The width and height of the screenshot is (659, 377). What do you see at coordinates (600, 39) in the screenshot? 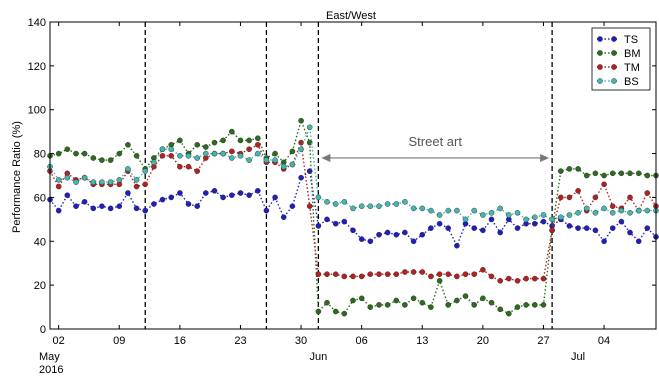
I see `legend-marker-TS` at bounding box center [600, 39].